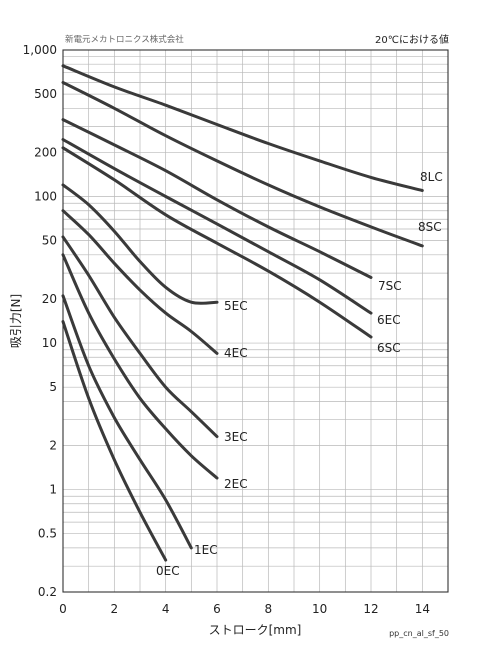  I want to click on y-tick-label: 2, so click(53, 445).